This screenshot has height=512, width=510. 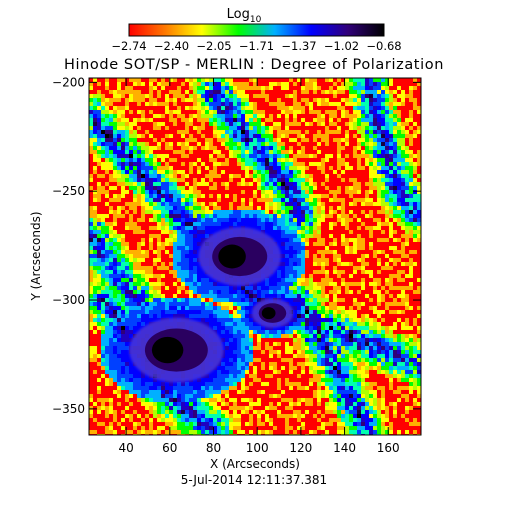 What do you see at coordinates (68, 409) in the screenshot?
I see `y-tick-label: −350` at bounding box center [68, 409].